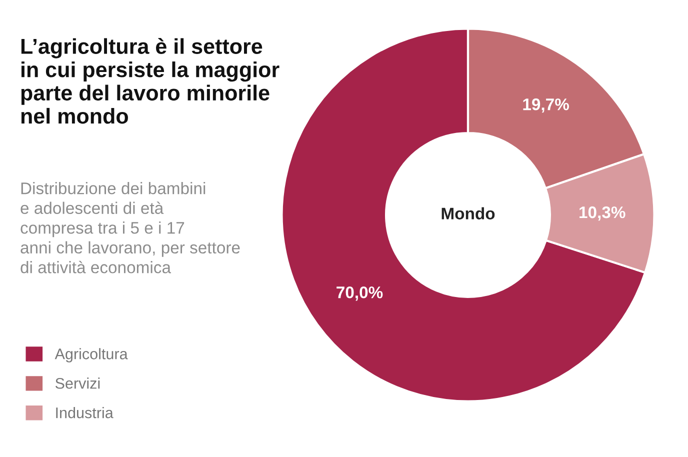  I want to click on text: Distribuzione dei bambini e adolescenti di età compresa tra i 5 e i 17 anni che lavorano, per settore di attività economica, so click(130, 228).